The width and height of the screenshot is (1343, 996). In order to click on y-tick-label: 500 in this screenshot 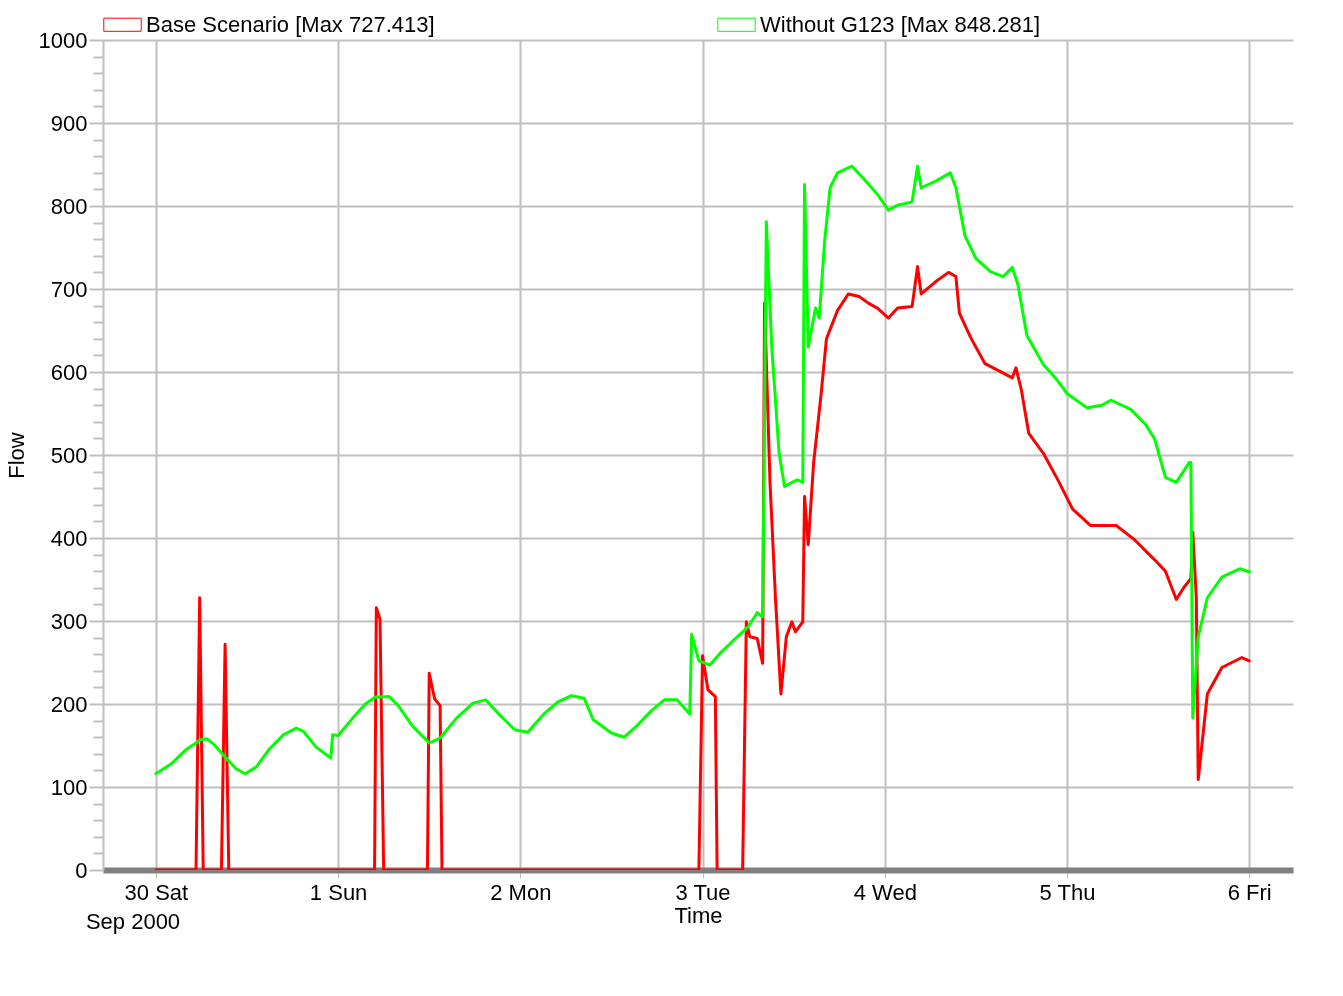, I will do `click(69, 455)`.